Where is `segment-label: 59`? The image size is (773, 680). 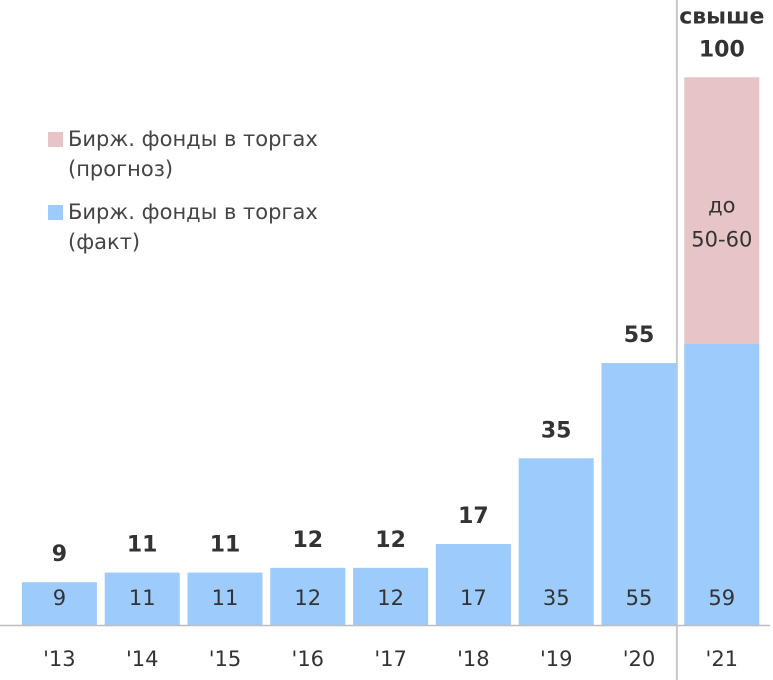
segment-label: 59 is located at coordinates (721, 598).